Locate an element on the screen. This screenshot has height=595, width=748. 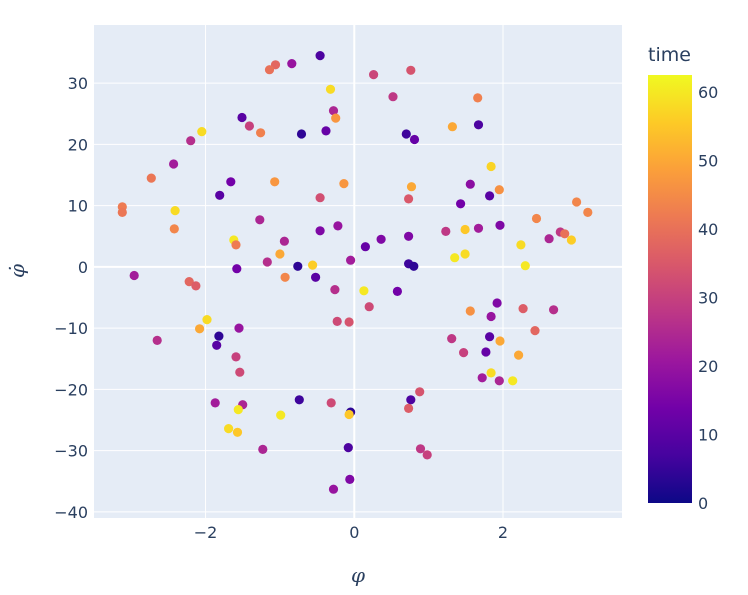
colorbar is located at coordinates (670, 289).